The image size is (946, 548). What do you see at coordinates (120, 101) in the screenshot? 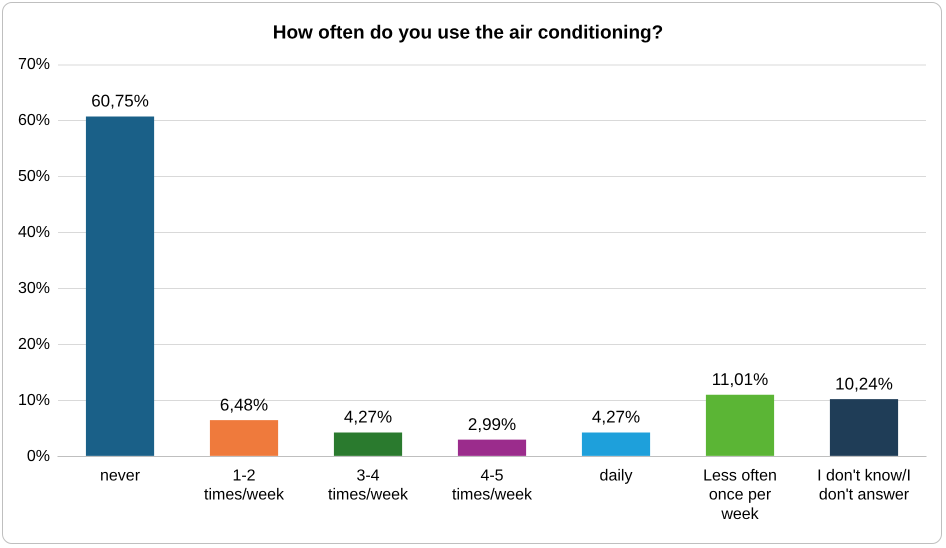
I see `data-label: 60,75%` at bounding box center [120, 101].